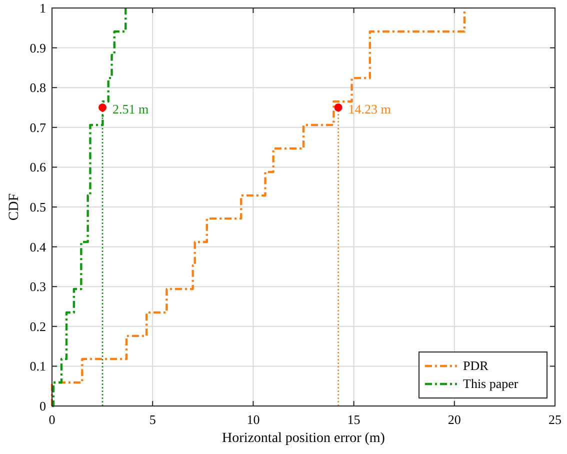 Image resolution: width=567 pixels, height=454 pixels. I want to click on y-tick-label: 0.9, so click(38, 48).